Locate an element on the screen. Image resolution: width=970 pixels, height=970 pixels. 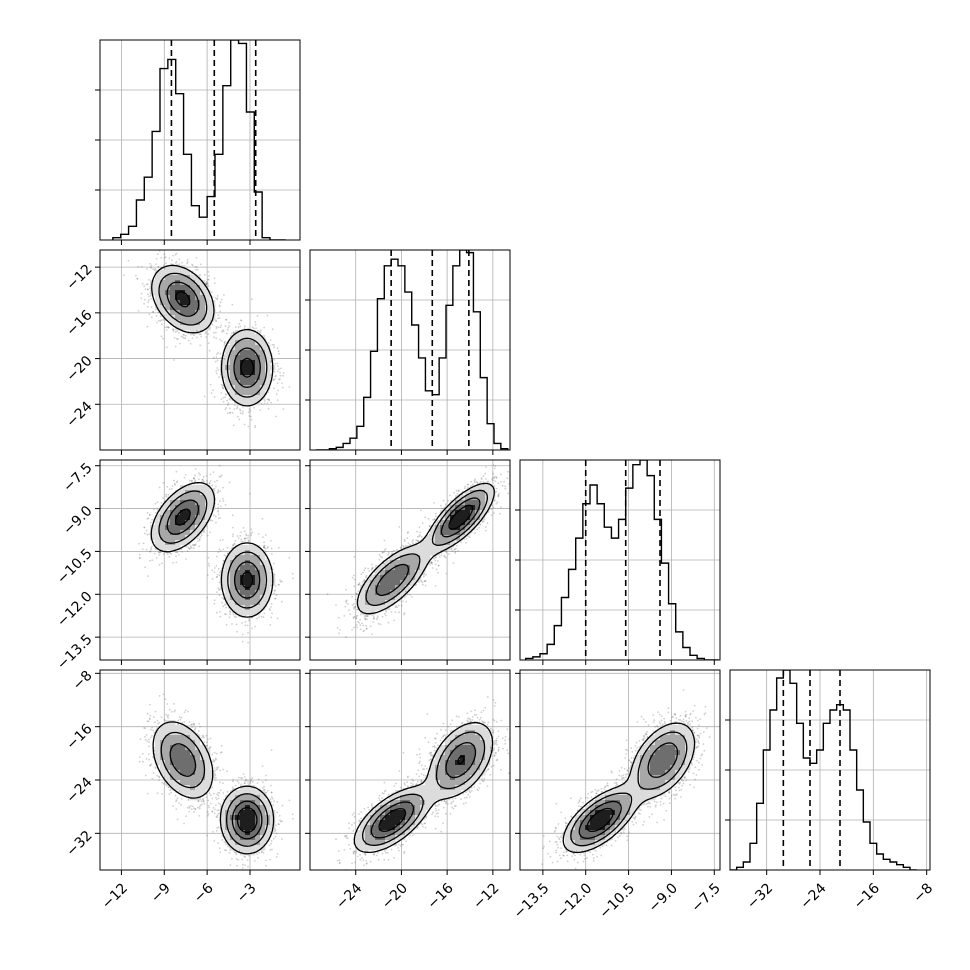
y-tick-label: −16 is located at coordinates (79, 323).